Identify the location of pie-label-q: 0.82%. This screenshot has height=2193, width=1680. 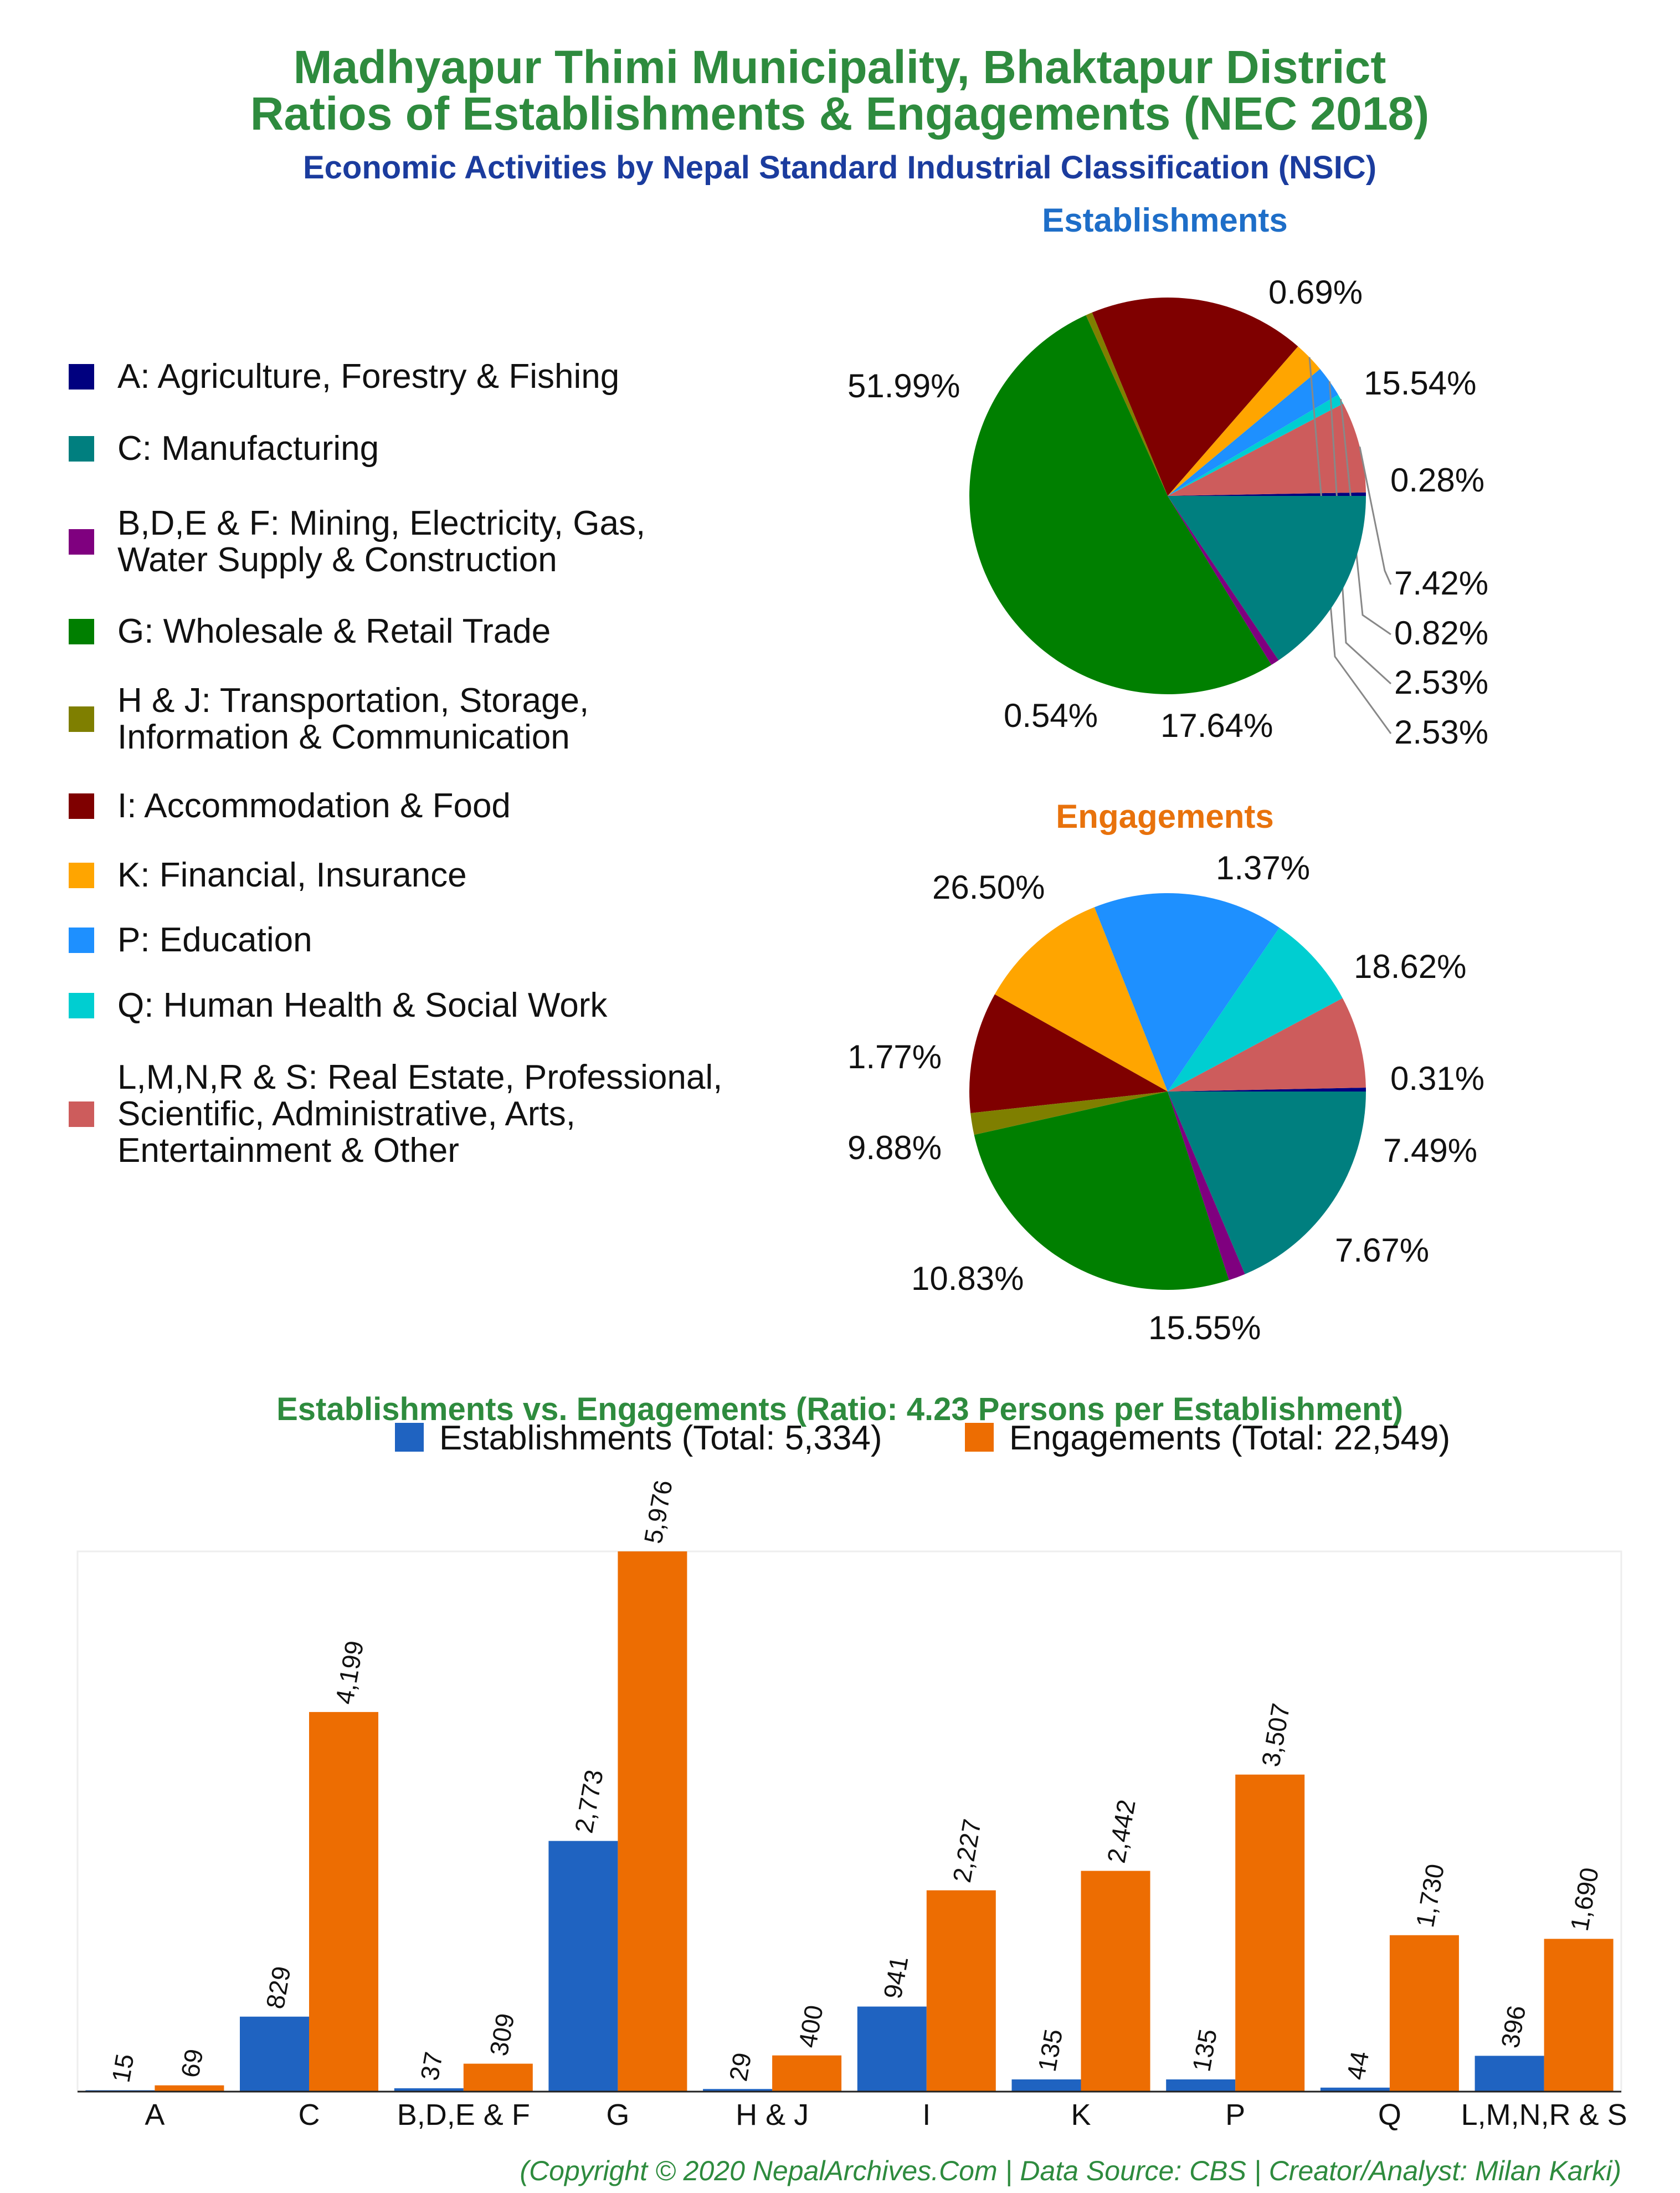
(1441, 633).